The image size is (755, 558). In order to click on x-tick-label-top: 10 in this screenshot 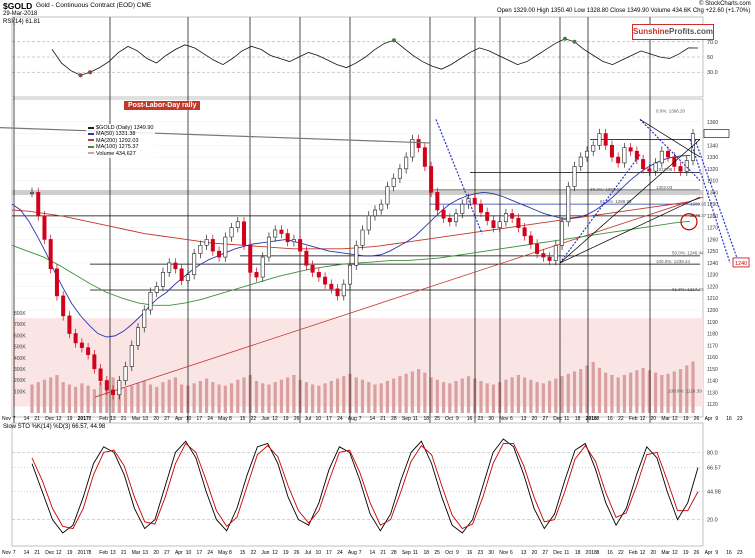, I will do `click(318, 419)`.